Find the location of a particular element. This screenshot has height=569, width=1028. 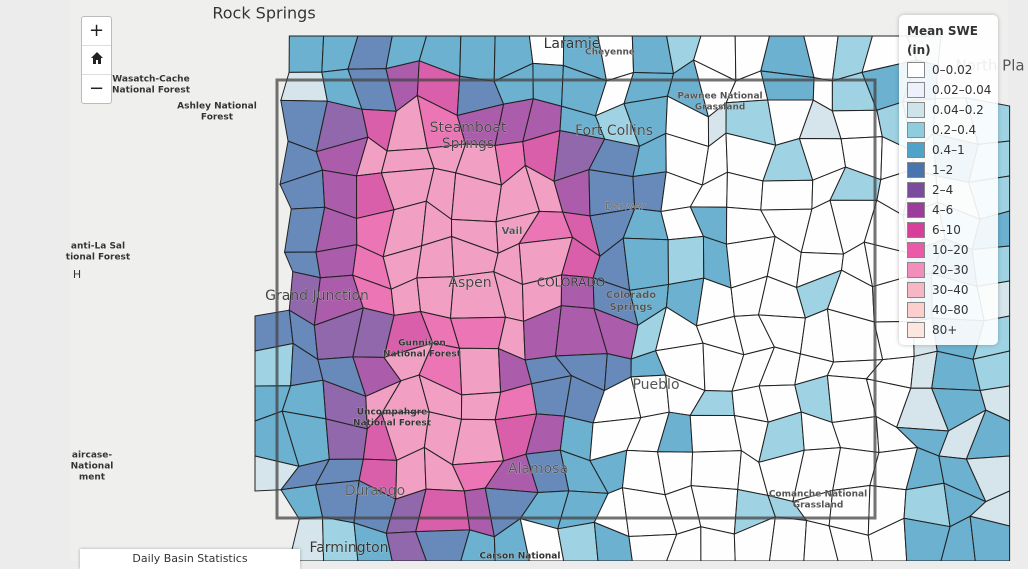

zoom-out: − is located at coordinates (96, 88).